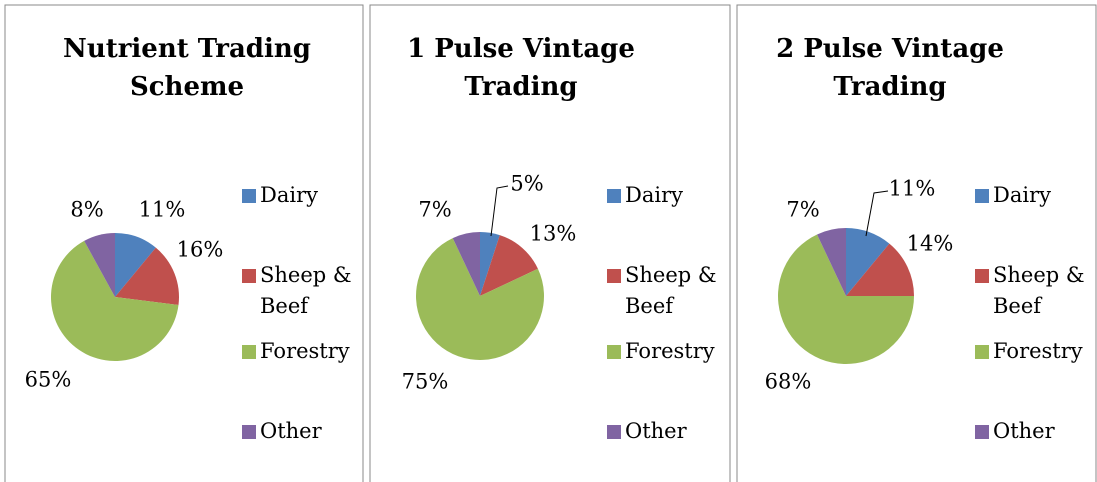 This screenshot has width=1097, height=482. Describe the element at coordinates (48, 380) in the screenshot. I see `data-label: 65%` at that location.